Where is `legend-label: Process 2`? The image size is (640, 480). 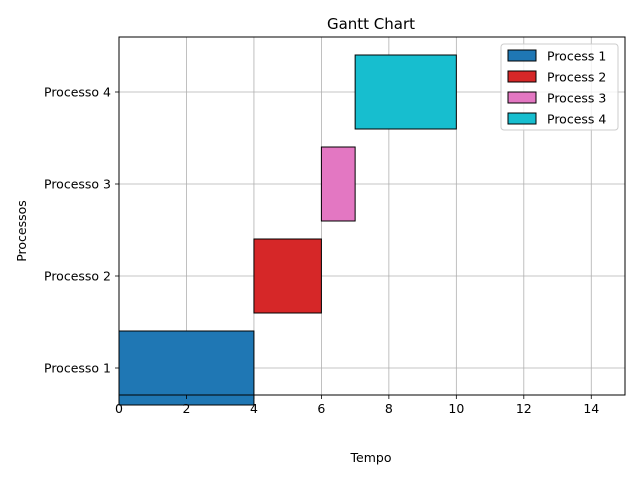 legend-label: Process 2 is located at coordinates (576, 77).